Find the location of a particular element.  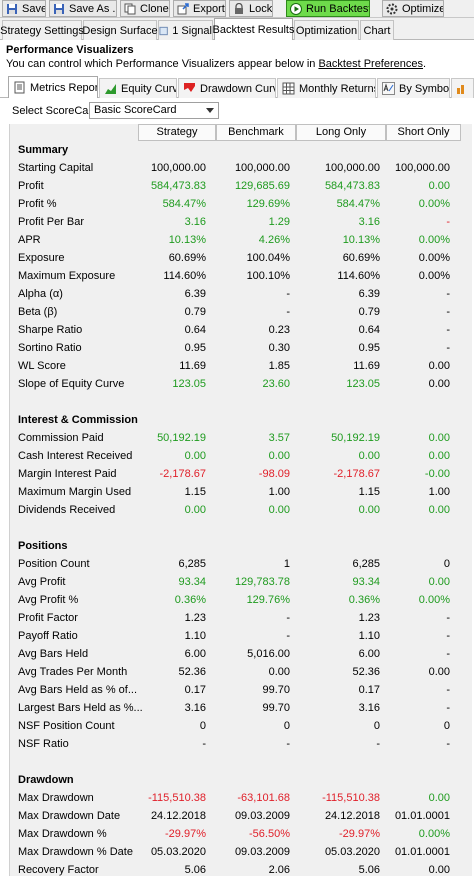

table-row: Exposure 60.69% 100.04% 60.69% 0.00% is located at coordinates (241, 258).